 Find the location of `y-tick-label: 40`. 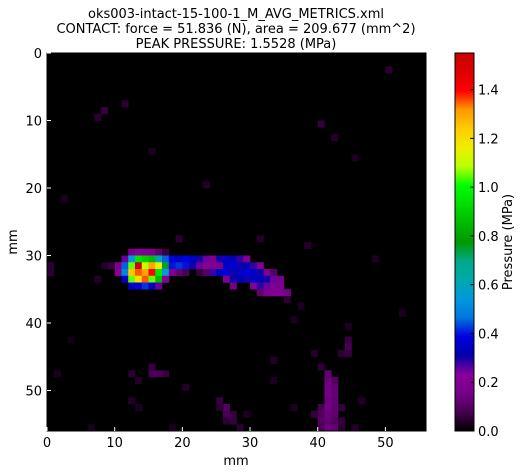

y-tick-label: 40 is located at coordinates (33, 324).